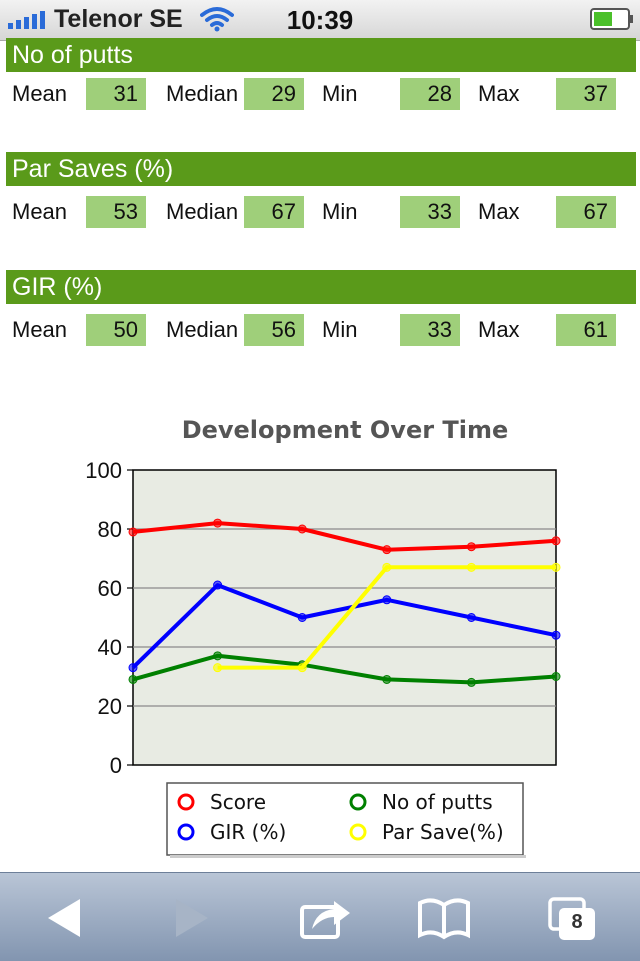 Image resolution: width=640 pixels, height=961 pixels. I want to click on tabs-icon: 8, so click(576, 918).